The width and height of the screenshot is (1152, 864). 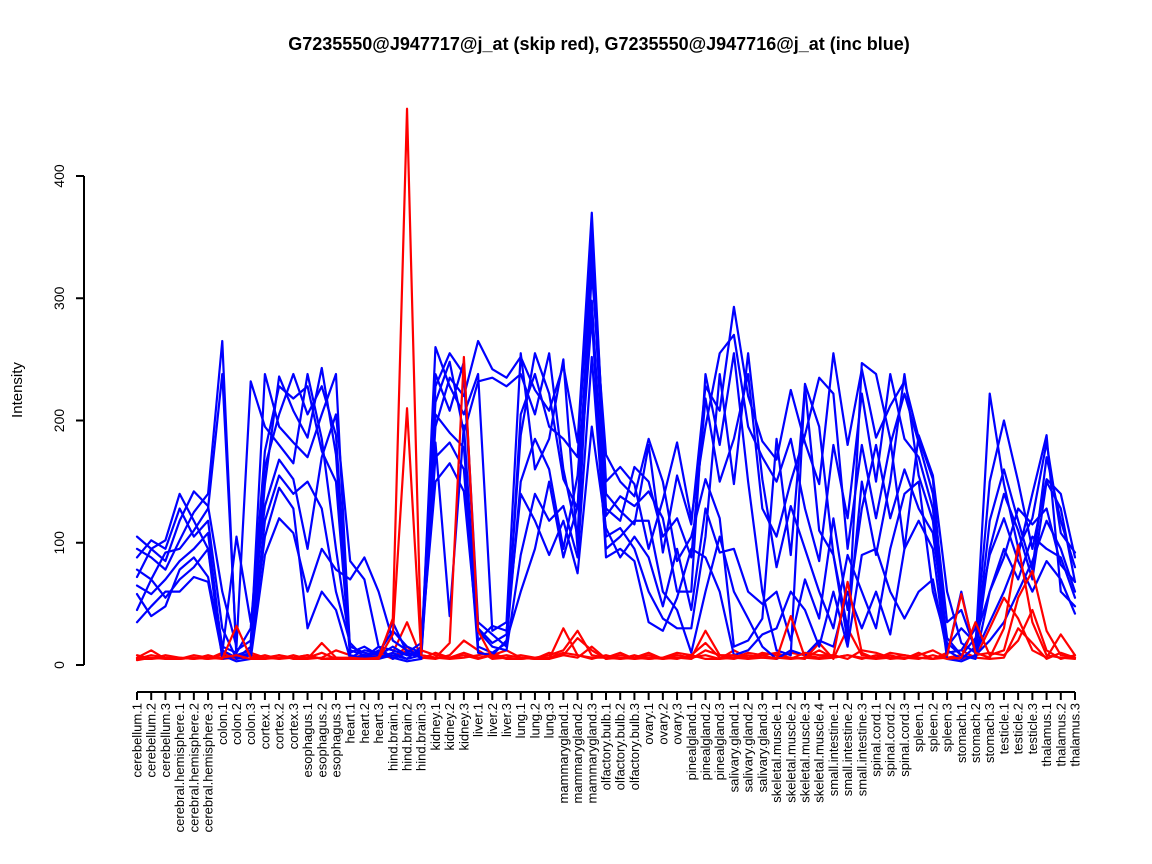 What do you see at coordinates (435, 726) in the screenshot?
I see `x-tick-label: kidney.1` at bounding box center [435, 726].